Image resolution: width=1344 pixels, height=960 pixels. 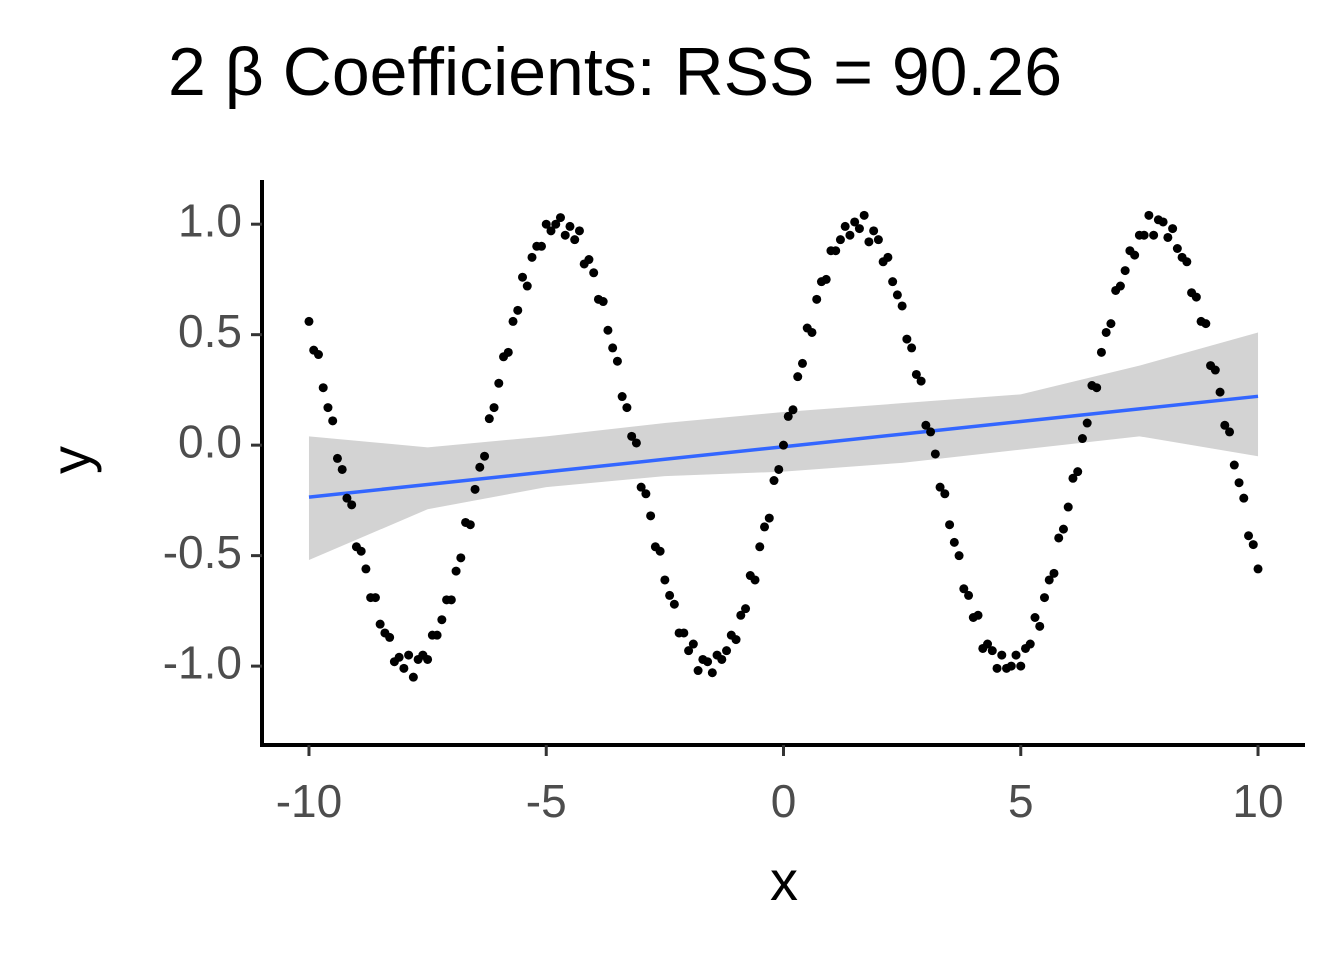 I want to click on y-tick-label: -1.0, so click(x=202, y=662).